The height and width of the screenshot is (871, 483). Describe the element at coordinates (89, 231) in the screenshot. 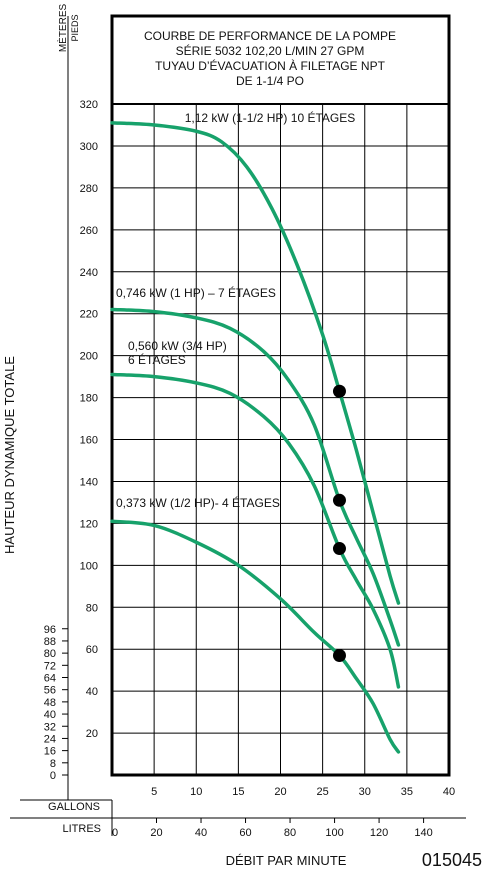

I see `feet-tick-label: 260` at that location.